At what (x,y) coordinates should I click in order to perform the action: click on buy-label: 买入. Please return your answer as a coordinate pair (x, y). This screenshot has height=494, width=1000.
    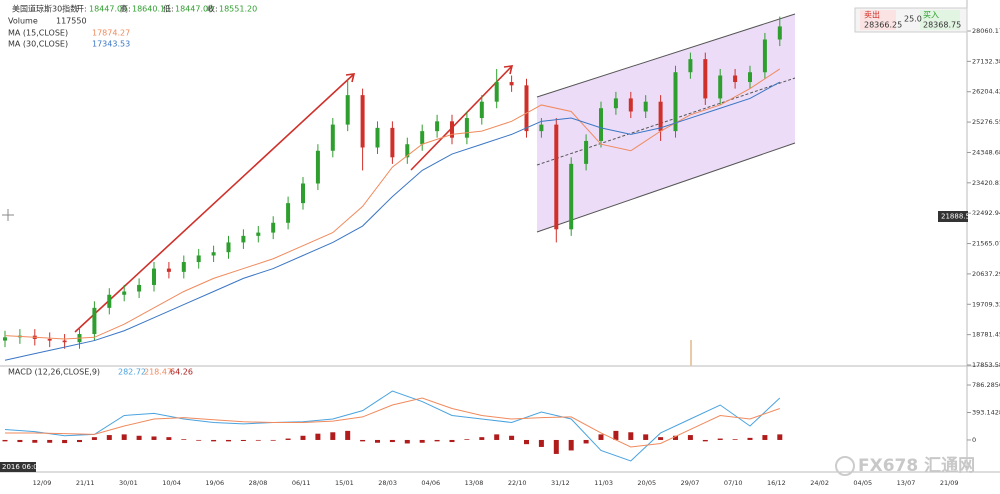
    Looking at the image, I should click on (931, 15).